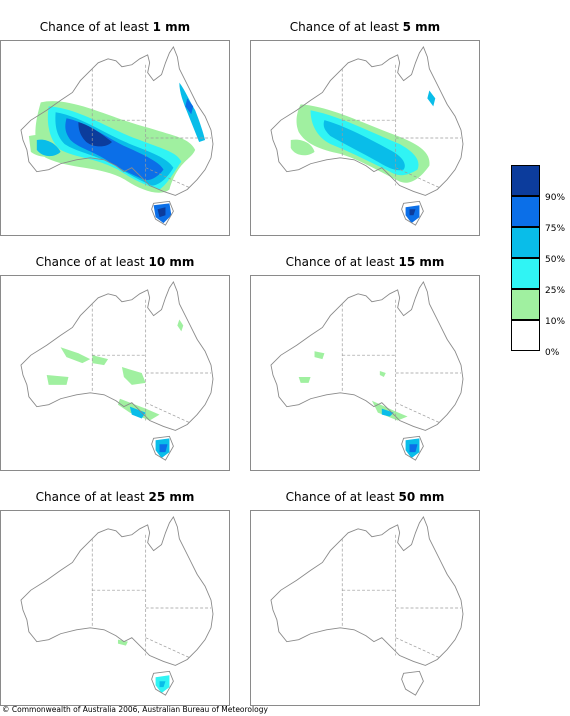 This screenshot has width=570, height=716. I want to click on panel-title: Chance of at least 50 mm, so click(365, 498).